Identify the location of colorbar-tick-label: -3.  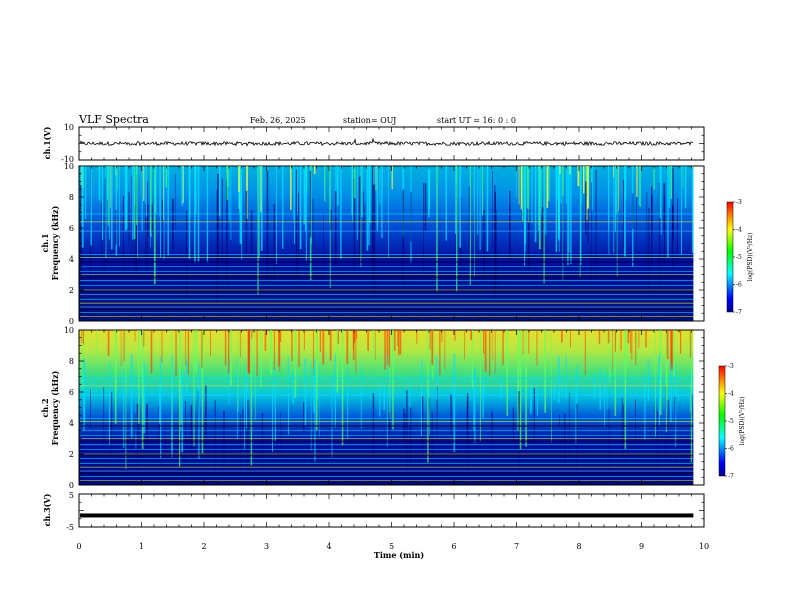
(731, 366).